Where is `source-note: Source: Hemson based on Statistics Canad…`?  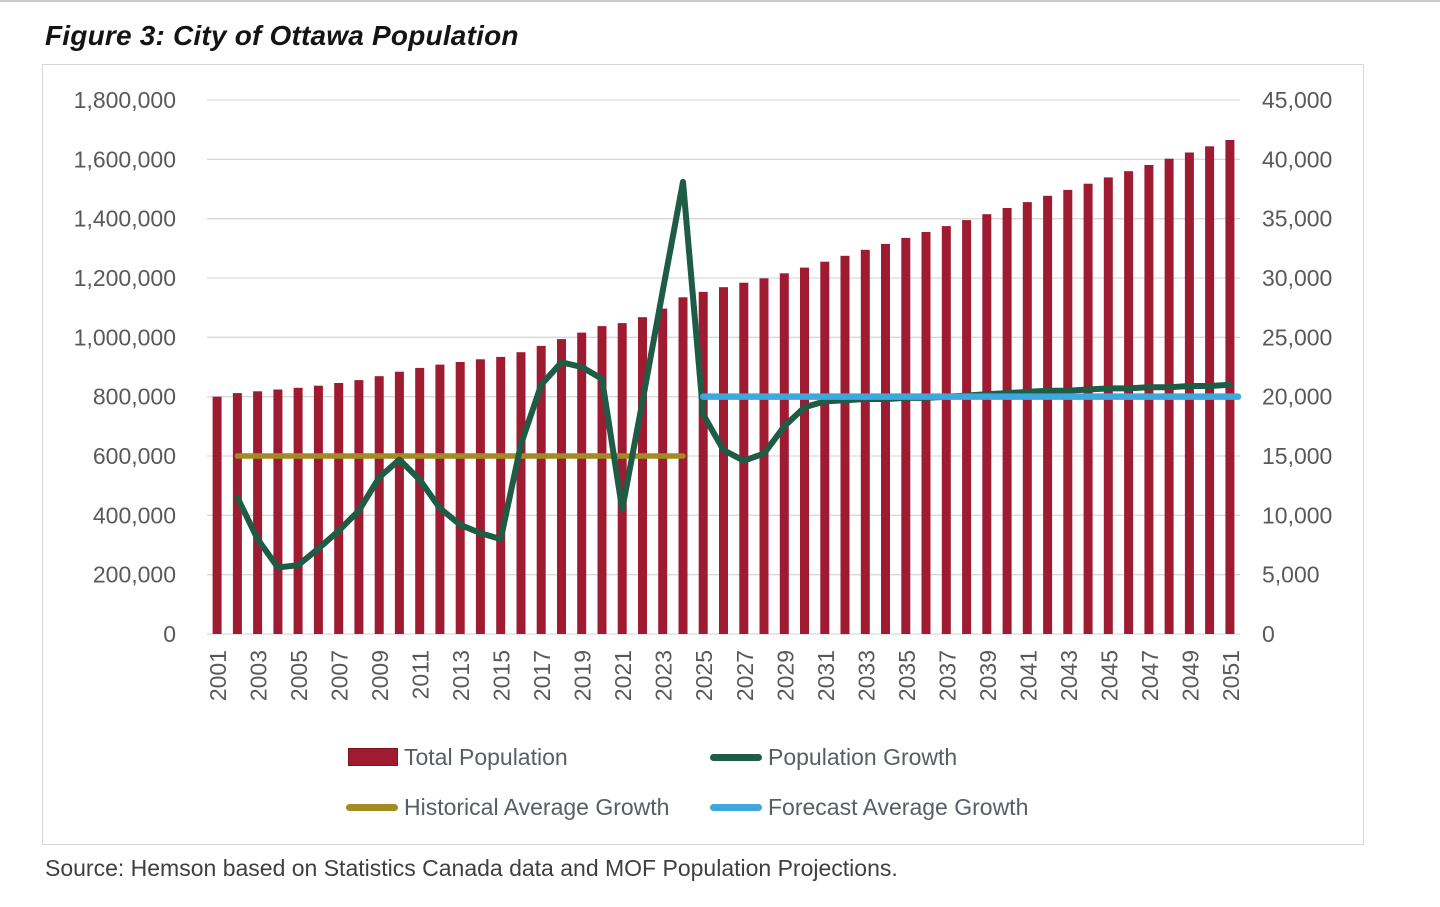
source-note: Source: Hemson based on Statistics Canad… is located at coordinates (471, 868).